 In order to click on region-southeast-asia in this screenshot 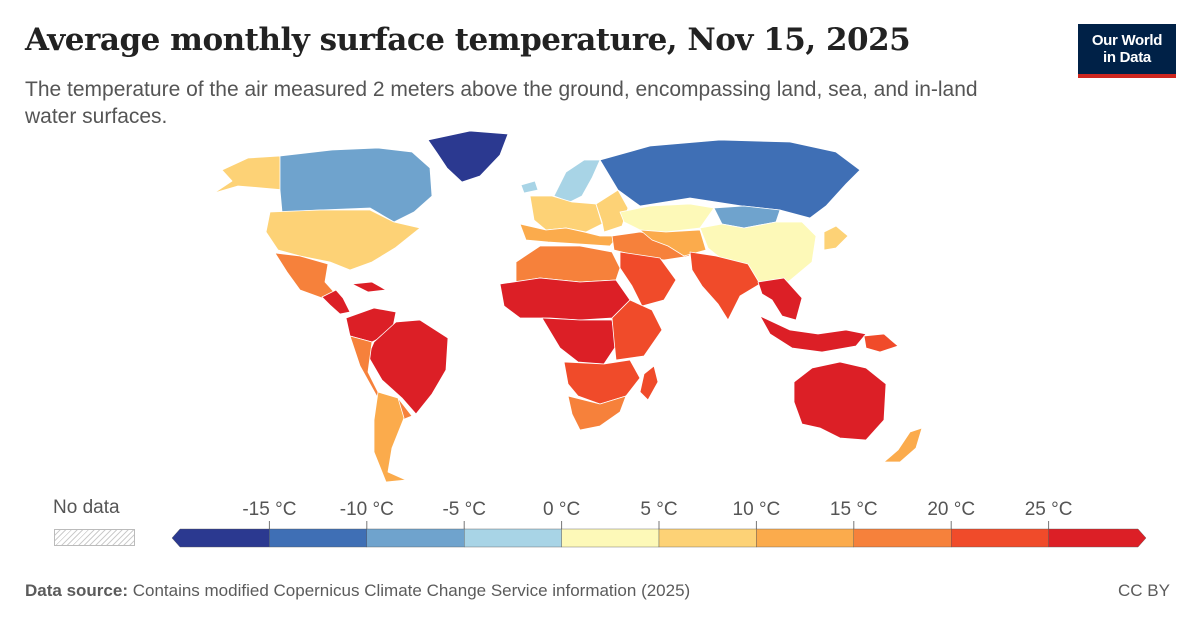, I will do `click(780, 299)`.